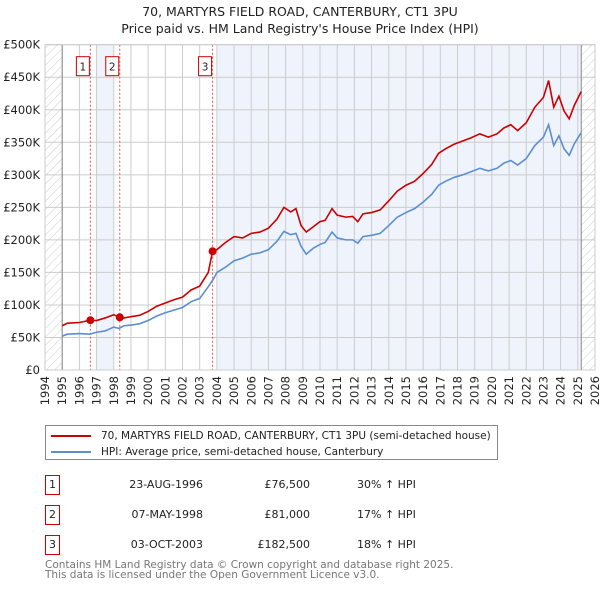 The image size is (600, 590). What do you see at coordinates (268, 390) in the screenshot?
I see `x-tick-label: 2007` at bounding box center [268, 390].